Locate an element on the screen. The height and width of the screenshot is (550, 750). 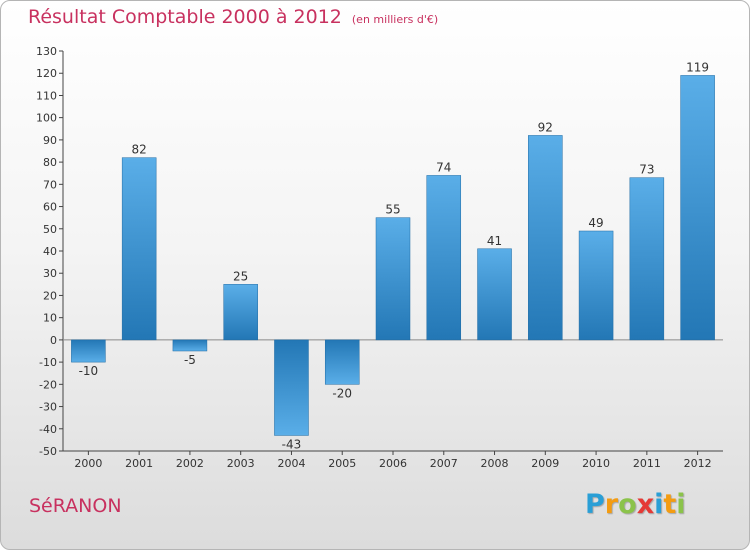
logo-letter: r is located at coordinates (611, 504).